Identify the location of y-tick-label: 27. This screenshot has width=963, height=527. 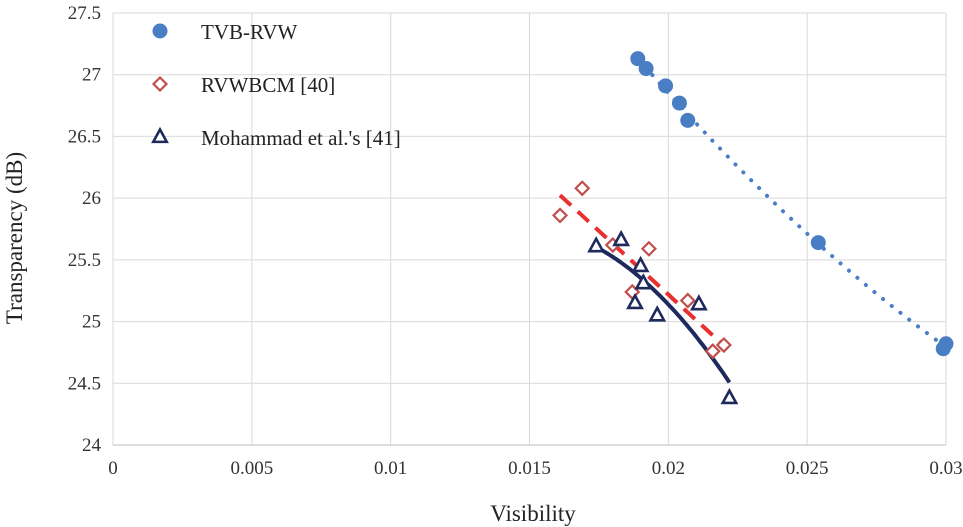
(91, 75).